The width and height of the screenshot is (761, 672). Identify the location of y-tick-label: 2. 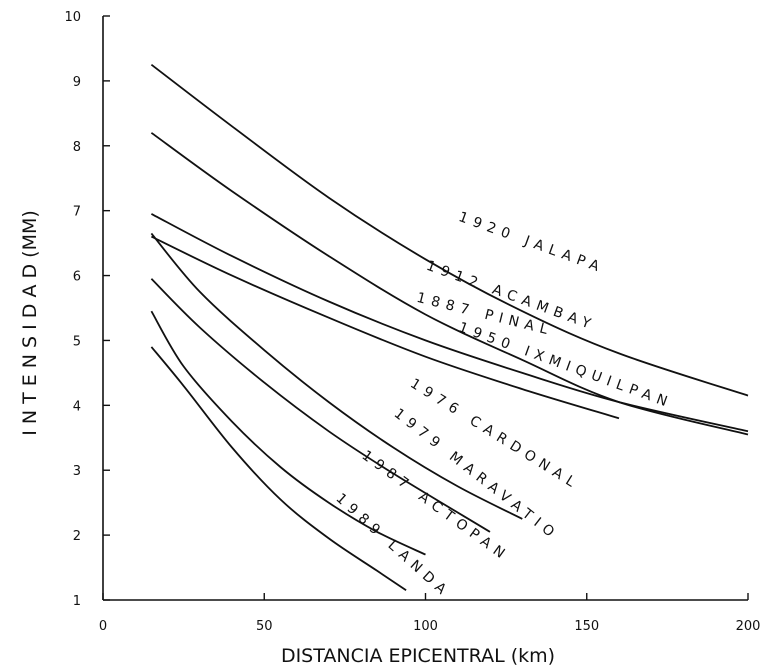
(77, 536).